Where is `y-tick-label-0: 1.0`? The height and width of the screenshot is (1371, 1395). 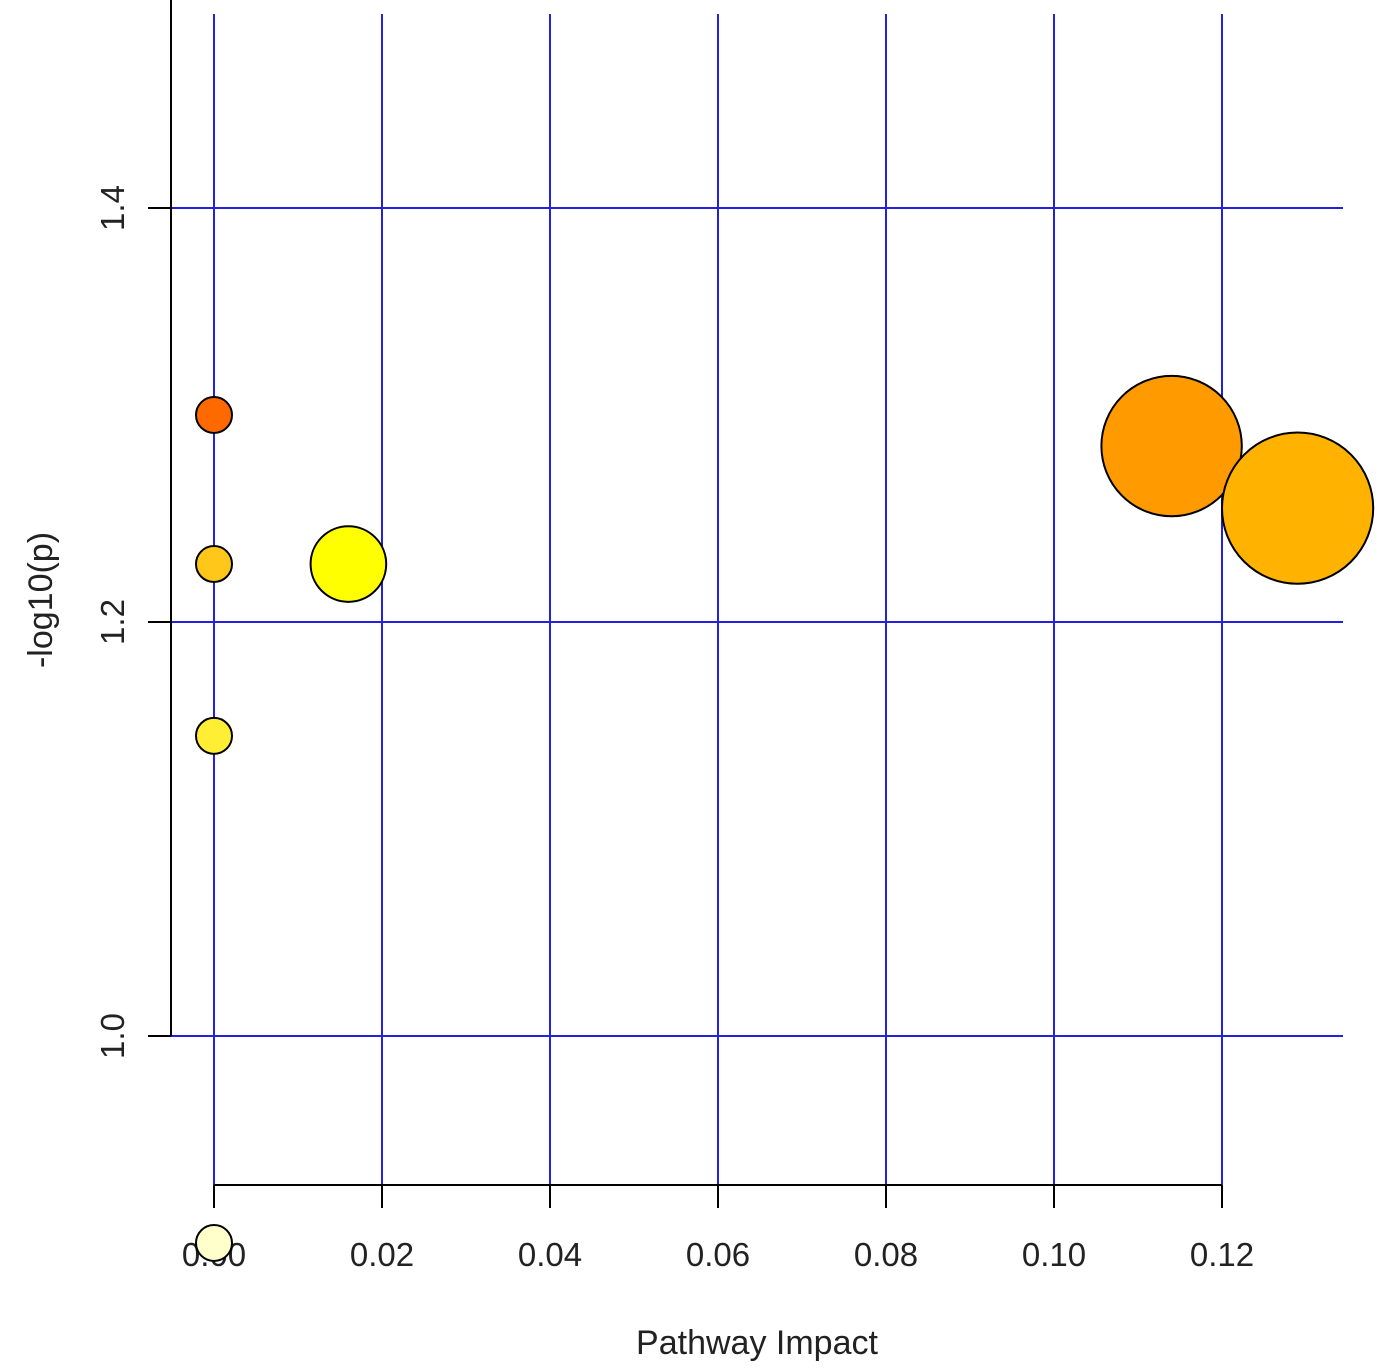 y-tick-label-0: 1.0 is located at coordinates (112, 1036).